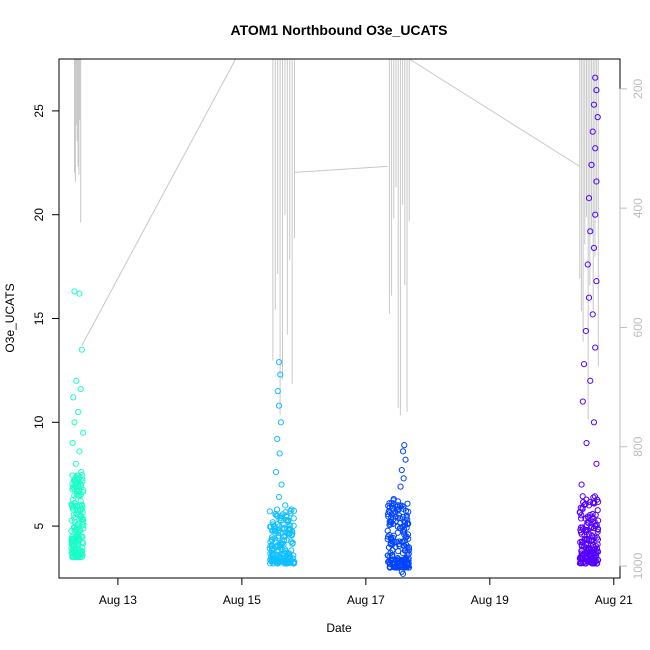 This screenshot has height=650, width=650. What do you see at coordinates (632, 328) in the screenshot?
I see `y2-axis: 200 400 600 800 1000` at bounding box center [632, 328].